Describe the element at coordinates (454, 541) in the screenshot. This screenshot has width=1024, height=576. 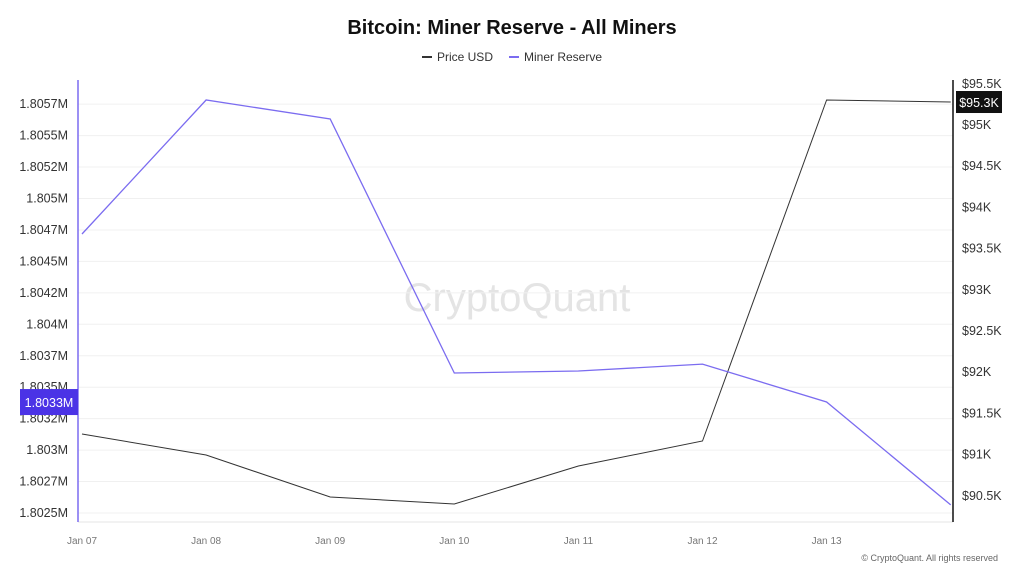
I see `x-tick-label: Jan 10` at that location.